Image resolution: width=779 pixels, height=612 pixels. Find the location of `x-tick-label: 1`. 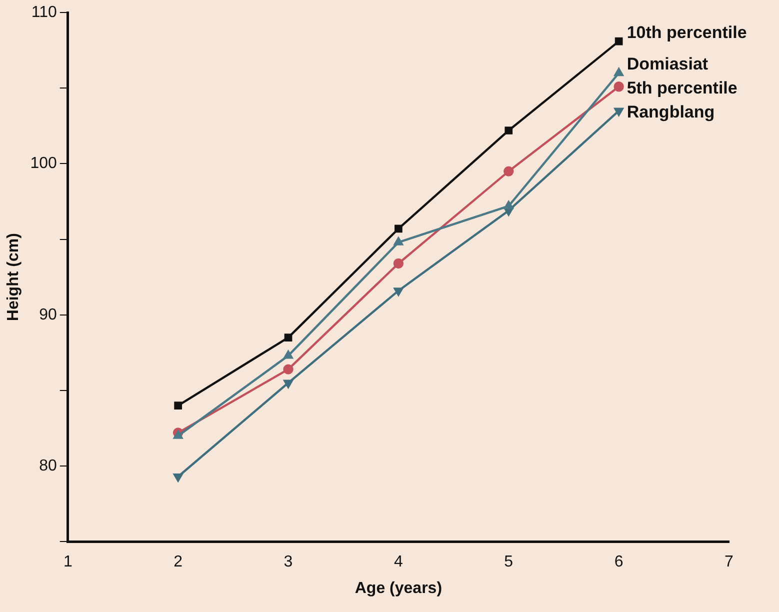

x-tick-label: 1 is located at coordinates (67, 562).